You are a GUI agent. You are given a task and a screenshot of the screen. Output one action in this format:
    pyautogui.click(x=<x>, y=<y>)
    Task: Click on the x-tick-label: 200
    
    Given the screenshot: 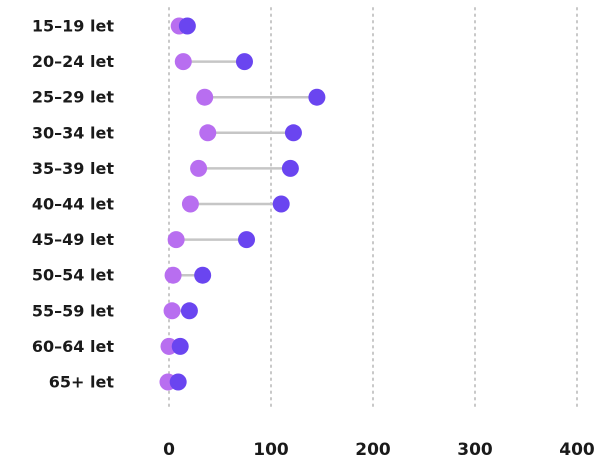 What is the action you would take?
    pyautogui.click(x=373, y=448)
    